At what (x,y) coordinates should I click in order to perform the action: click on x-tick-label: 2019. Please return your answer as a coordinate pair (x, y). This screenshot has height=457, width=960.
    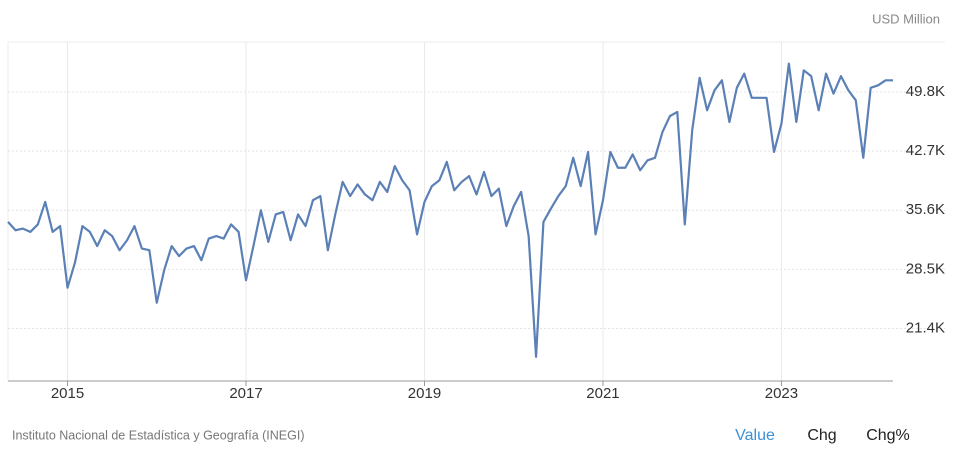
    Looking at the image, I should click on (424, 393).